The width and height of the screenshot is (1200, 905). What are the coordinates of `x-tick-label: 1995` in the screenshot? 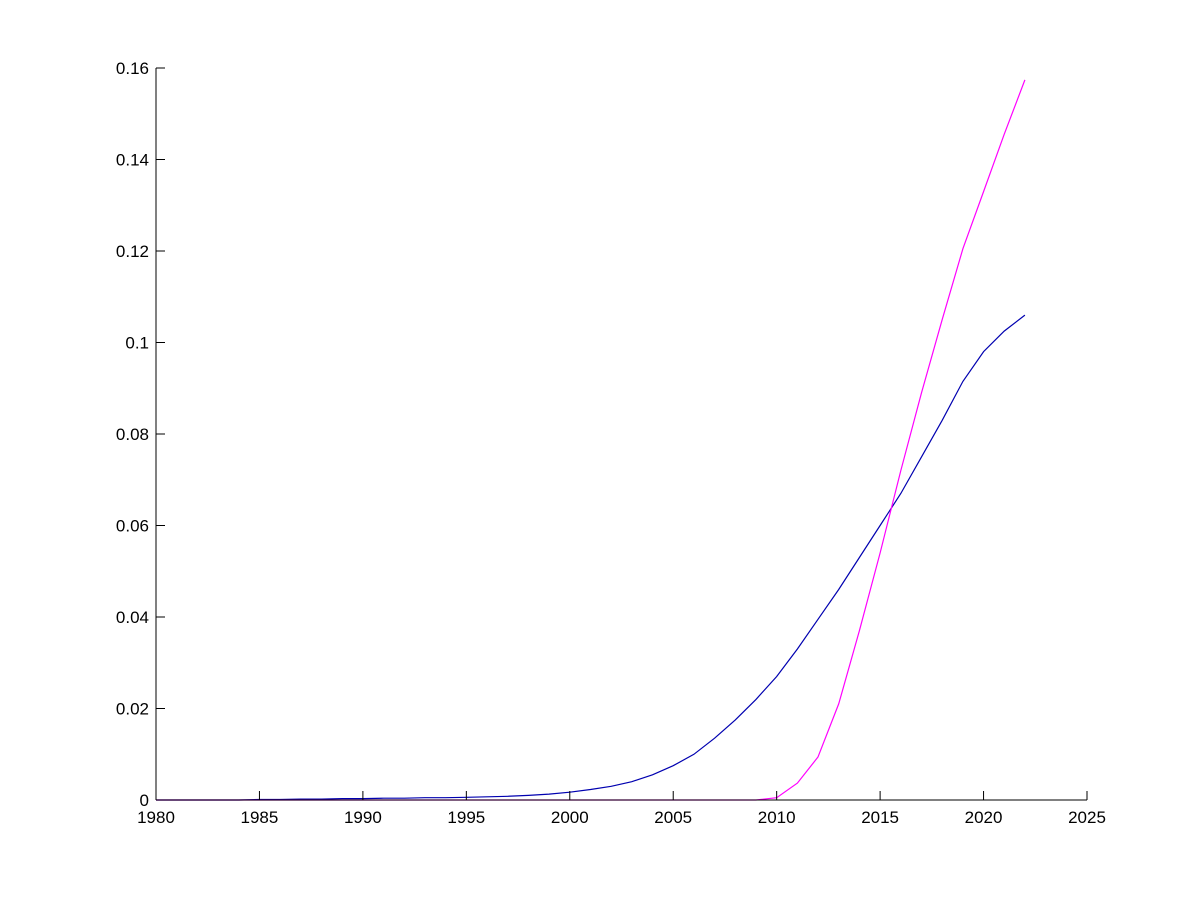 It's located at (466, 817).